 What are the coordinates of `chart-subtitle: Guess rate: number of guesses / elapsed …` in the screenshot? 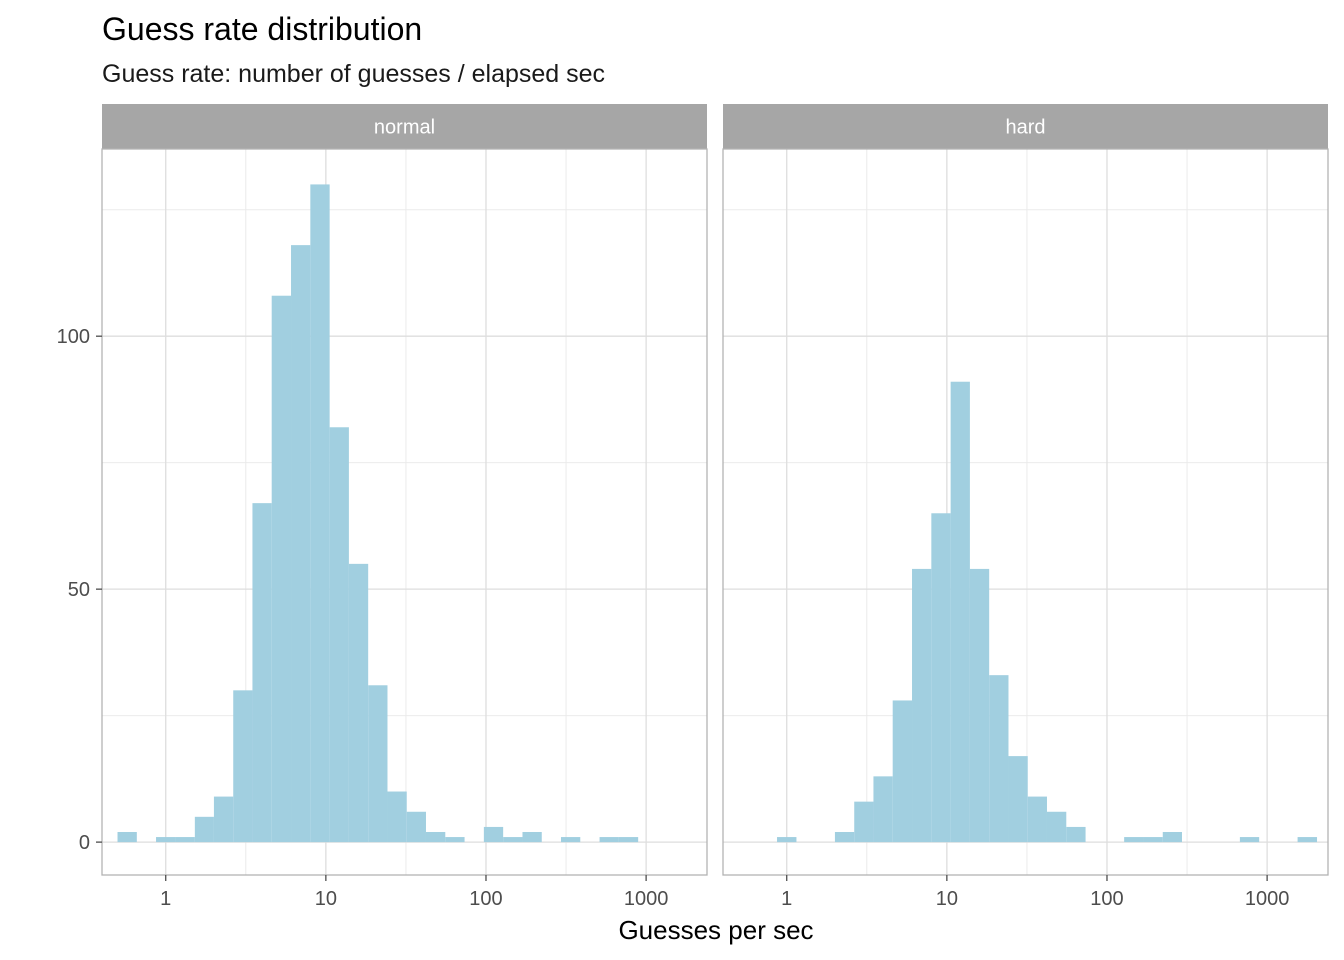 It's located at (353, 74).